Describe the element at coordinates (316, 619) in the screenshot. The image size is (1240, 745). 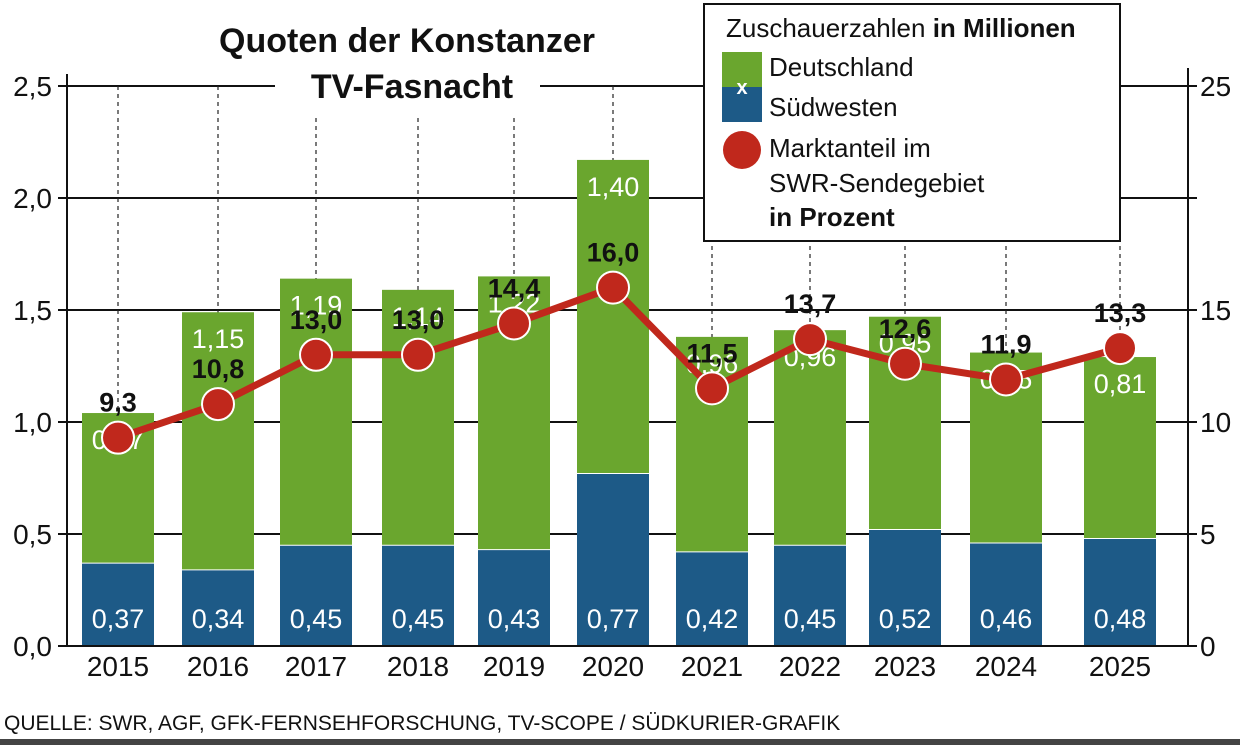
I see `bar-label-suedwesten-2017: 0,45` at that location.